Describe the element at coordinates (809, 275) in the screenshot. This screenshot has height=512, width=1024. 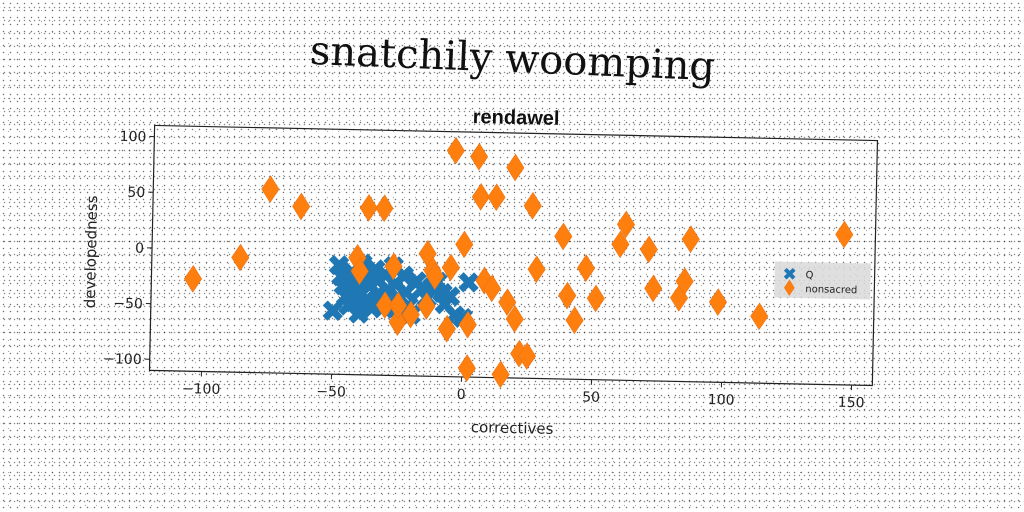
I see `legend-label-0: Q` at that location.